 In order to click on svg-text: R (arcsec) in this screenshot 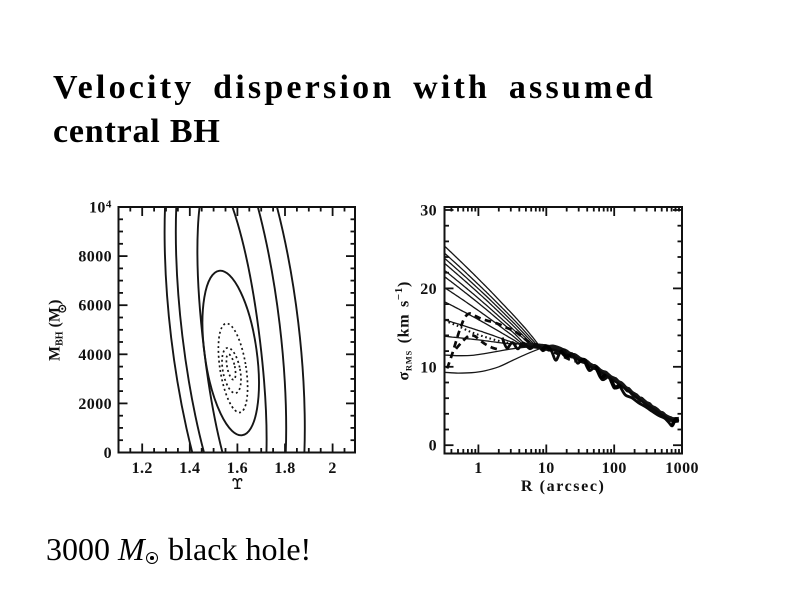, I will do `click(563, 486)`.